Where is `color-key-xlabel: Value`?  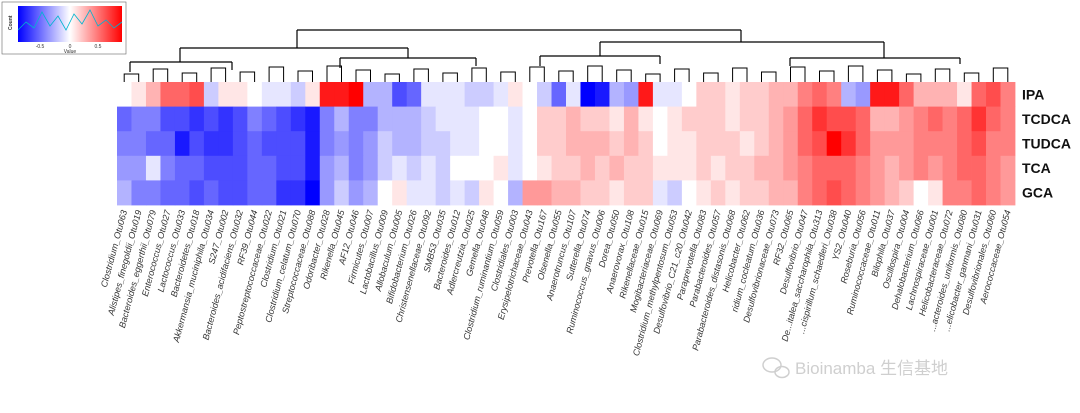
color-key-xlabel: Value is located at coordinates (70, 52).